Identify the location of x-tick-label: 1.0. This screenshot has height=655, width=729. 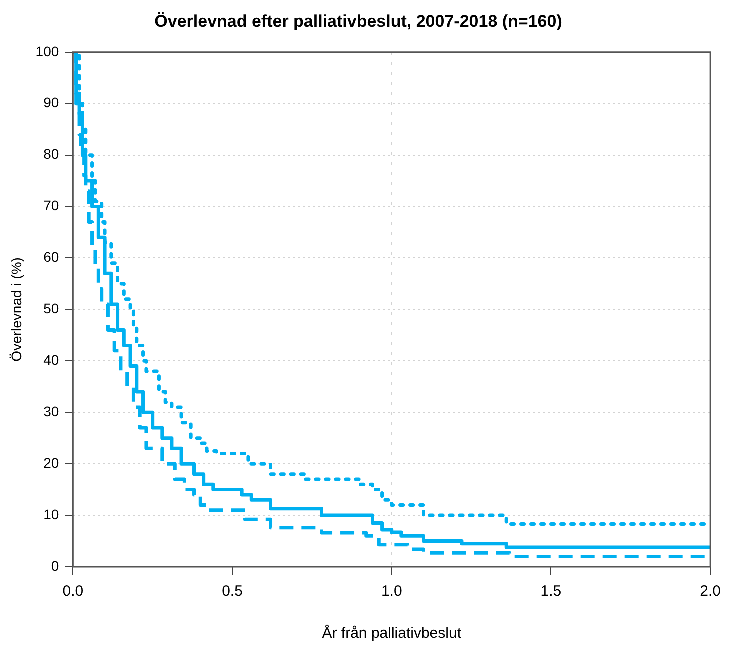
(391, 591).